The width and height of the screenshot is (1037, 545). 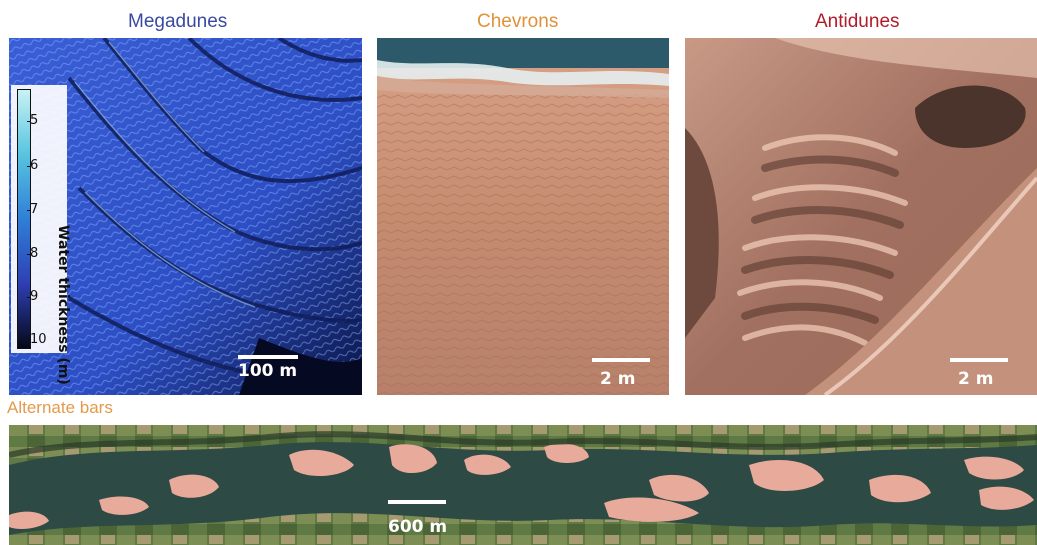 I want to click on colorbar-tick: 7, so click(x=32, y=209).